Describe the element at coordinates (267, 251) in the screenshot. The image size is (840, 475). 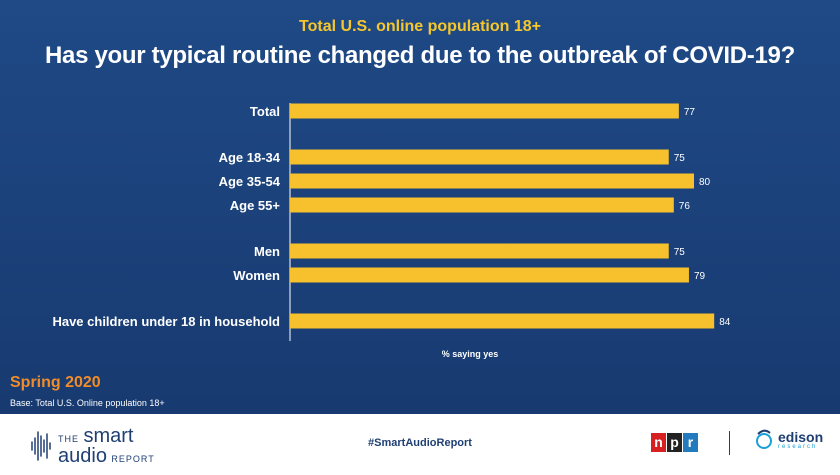
I see `category-label: Men` at that location.